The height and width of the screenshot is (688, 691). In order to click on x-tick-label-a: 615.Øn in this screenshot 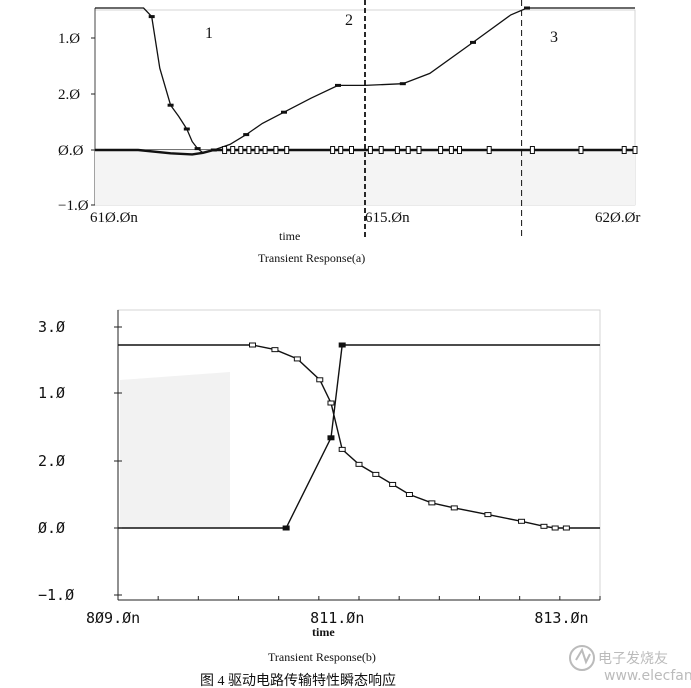, I will do `click(387, 218)`.